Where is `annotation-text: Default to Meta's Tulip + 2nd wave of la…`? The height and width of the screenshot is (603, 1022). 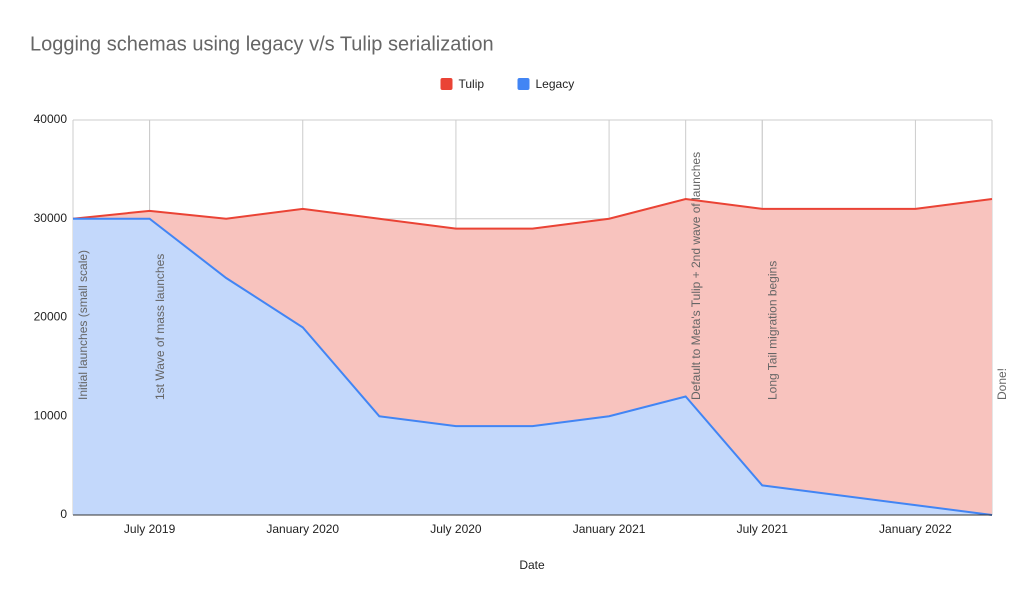 annotation-text: Default to Meta's Tulip + 2nd wave of la… is located at coordinates (696, 276).